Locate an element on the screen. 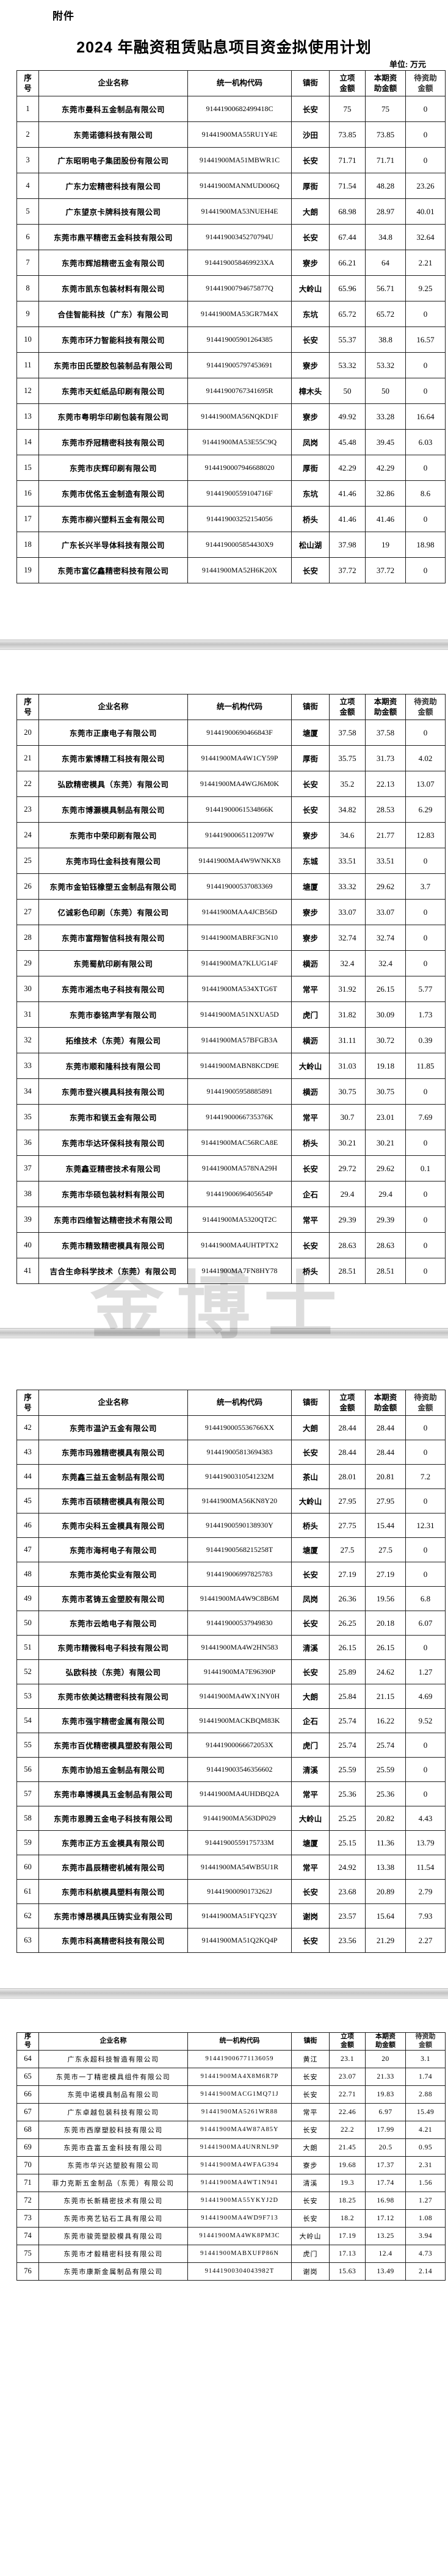 The height and width of the screenshot is (2576, 448). cell-org-code: 91441900MA53GR7M4X is located at coordinates (239, 314).